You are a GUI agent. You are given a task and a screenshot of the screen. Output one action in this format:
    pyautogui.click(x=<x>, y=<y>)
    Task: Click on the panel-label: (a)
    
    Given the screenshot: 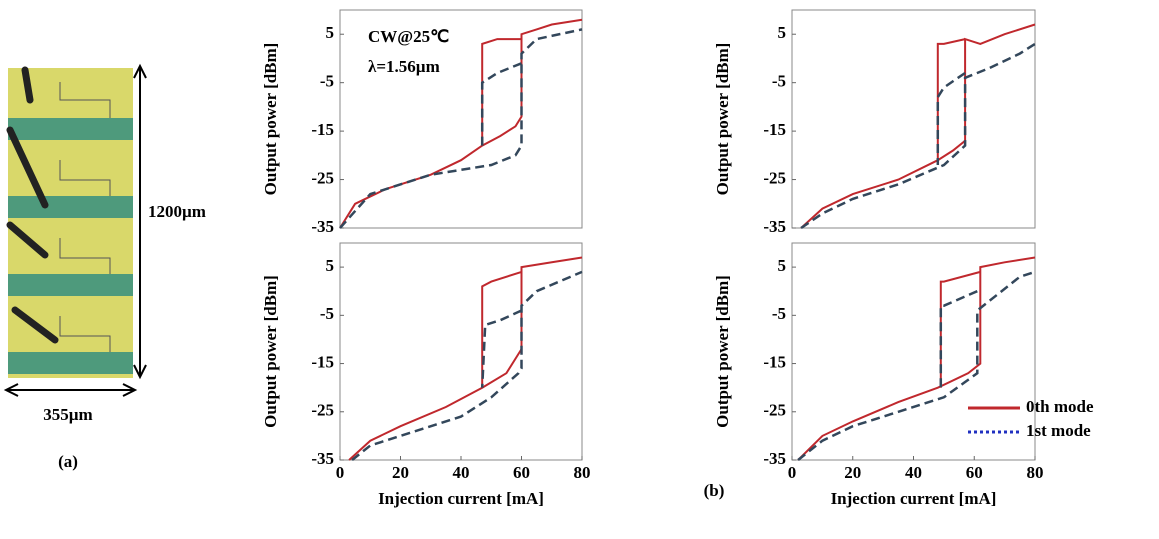 What is the action you would take?
    pyautogui.click(x=68, y=461)
    